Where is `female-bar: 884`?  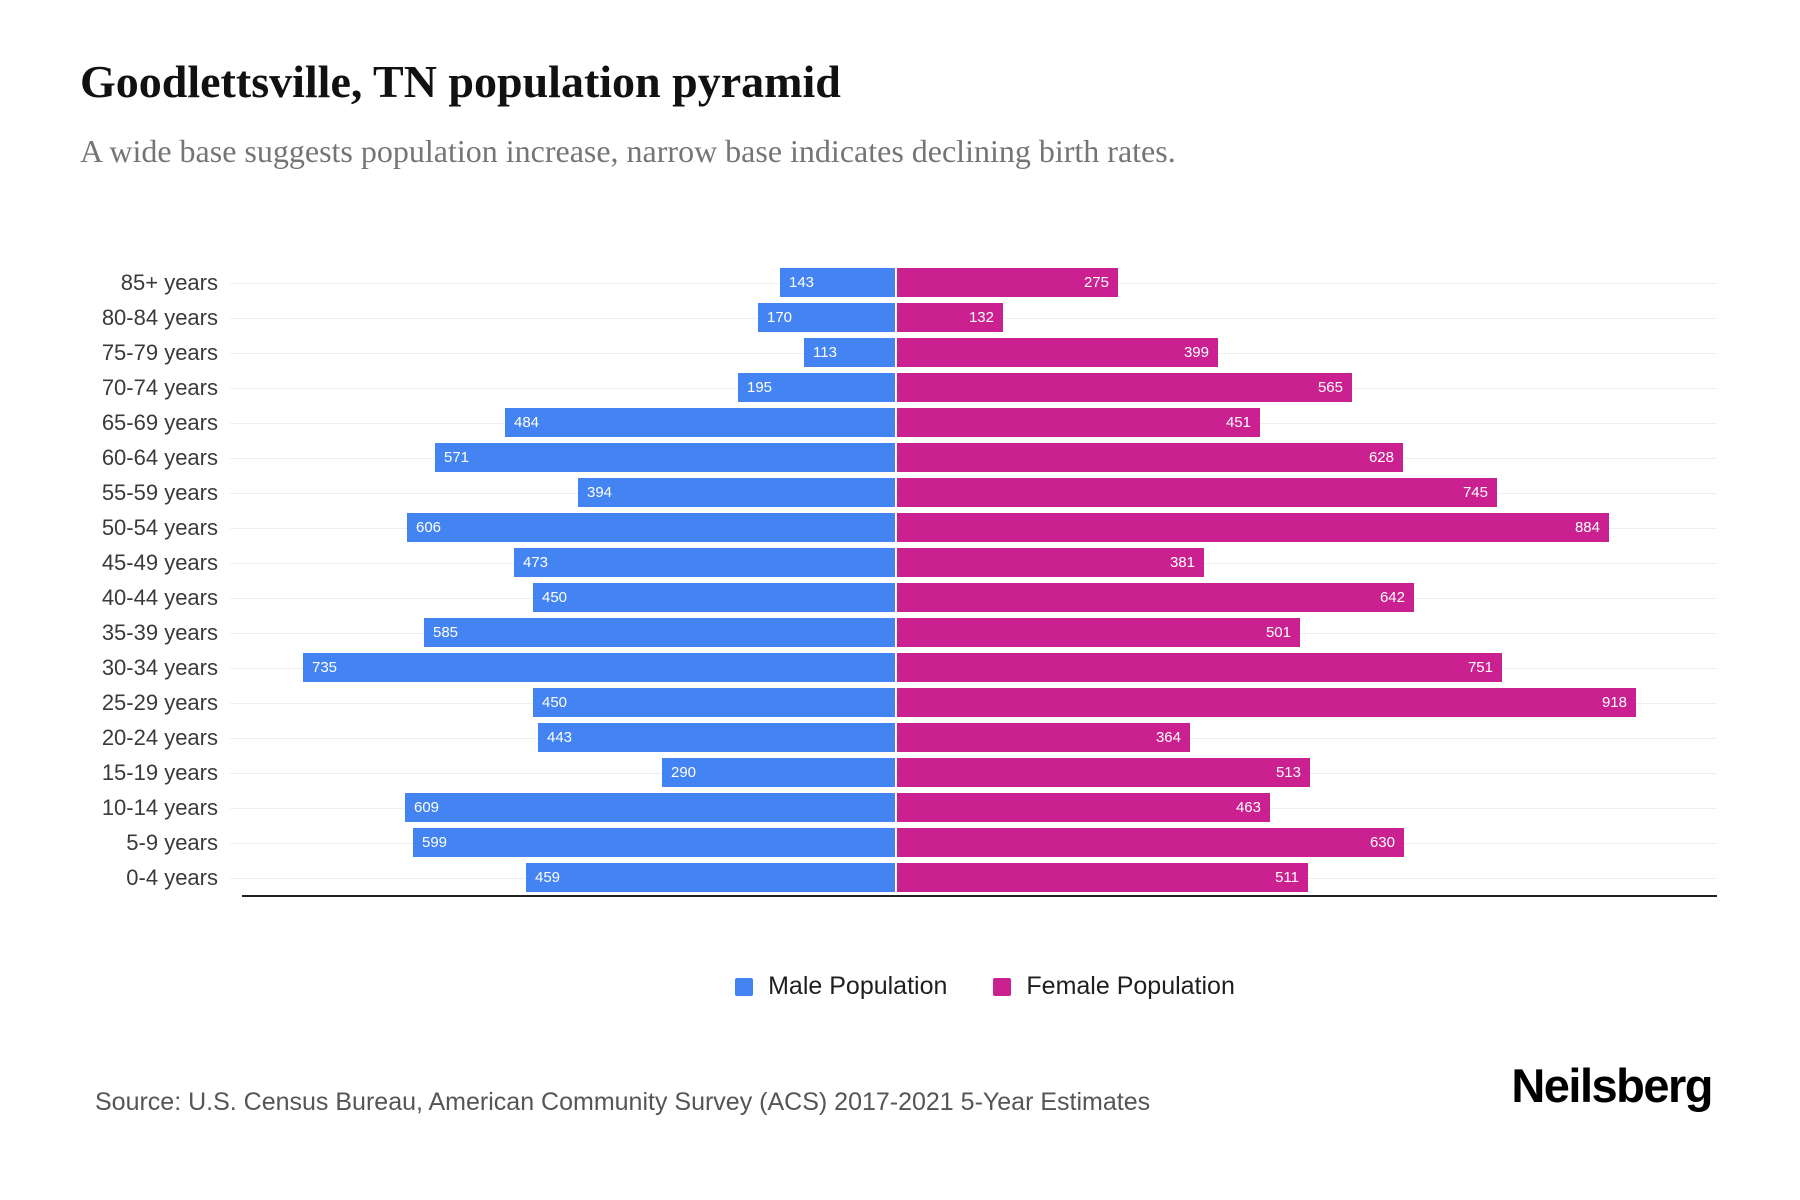 female-bar: 884 is located at coordinates (1253, 527).